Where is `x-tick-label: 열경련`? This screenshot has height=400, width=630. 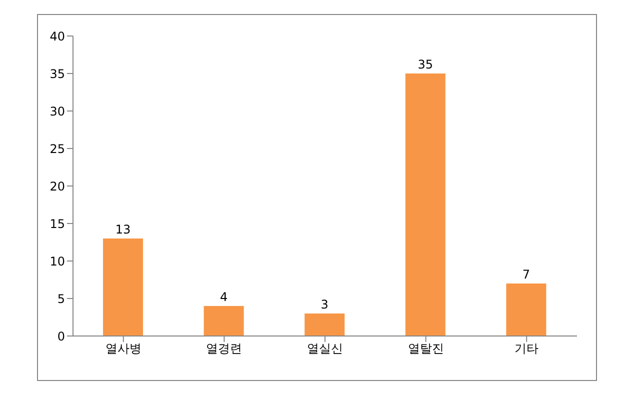
x-tick-label: 열경련 is located at coordinates (224, 349).